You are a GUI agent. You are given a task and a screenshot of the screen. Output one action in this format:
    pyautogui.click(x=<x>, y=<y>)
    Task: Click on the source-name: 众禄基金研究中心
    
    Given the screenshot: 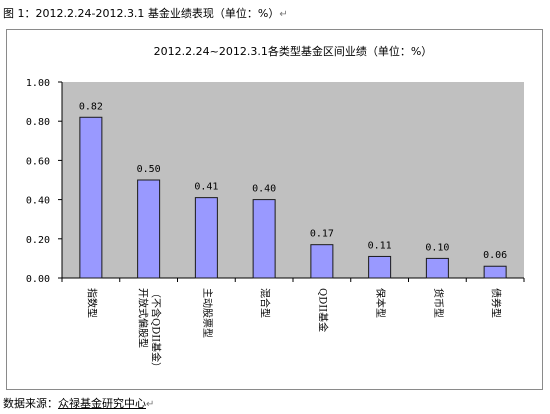 What is the action you would take?
    pyautogui.click(x=102, y=403)
    